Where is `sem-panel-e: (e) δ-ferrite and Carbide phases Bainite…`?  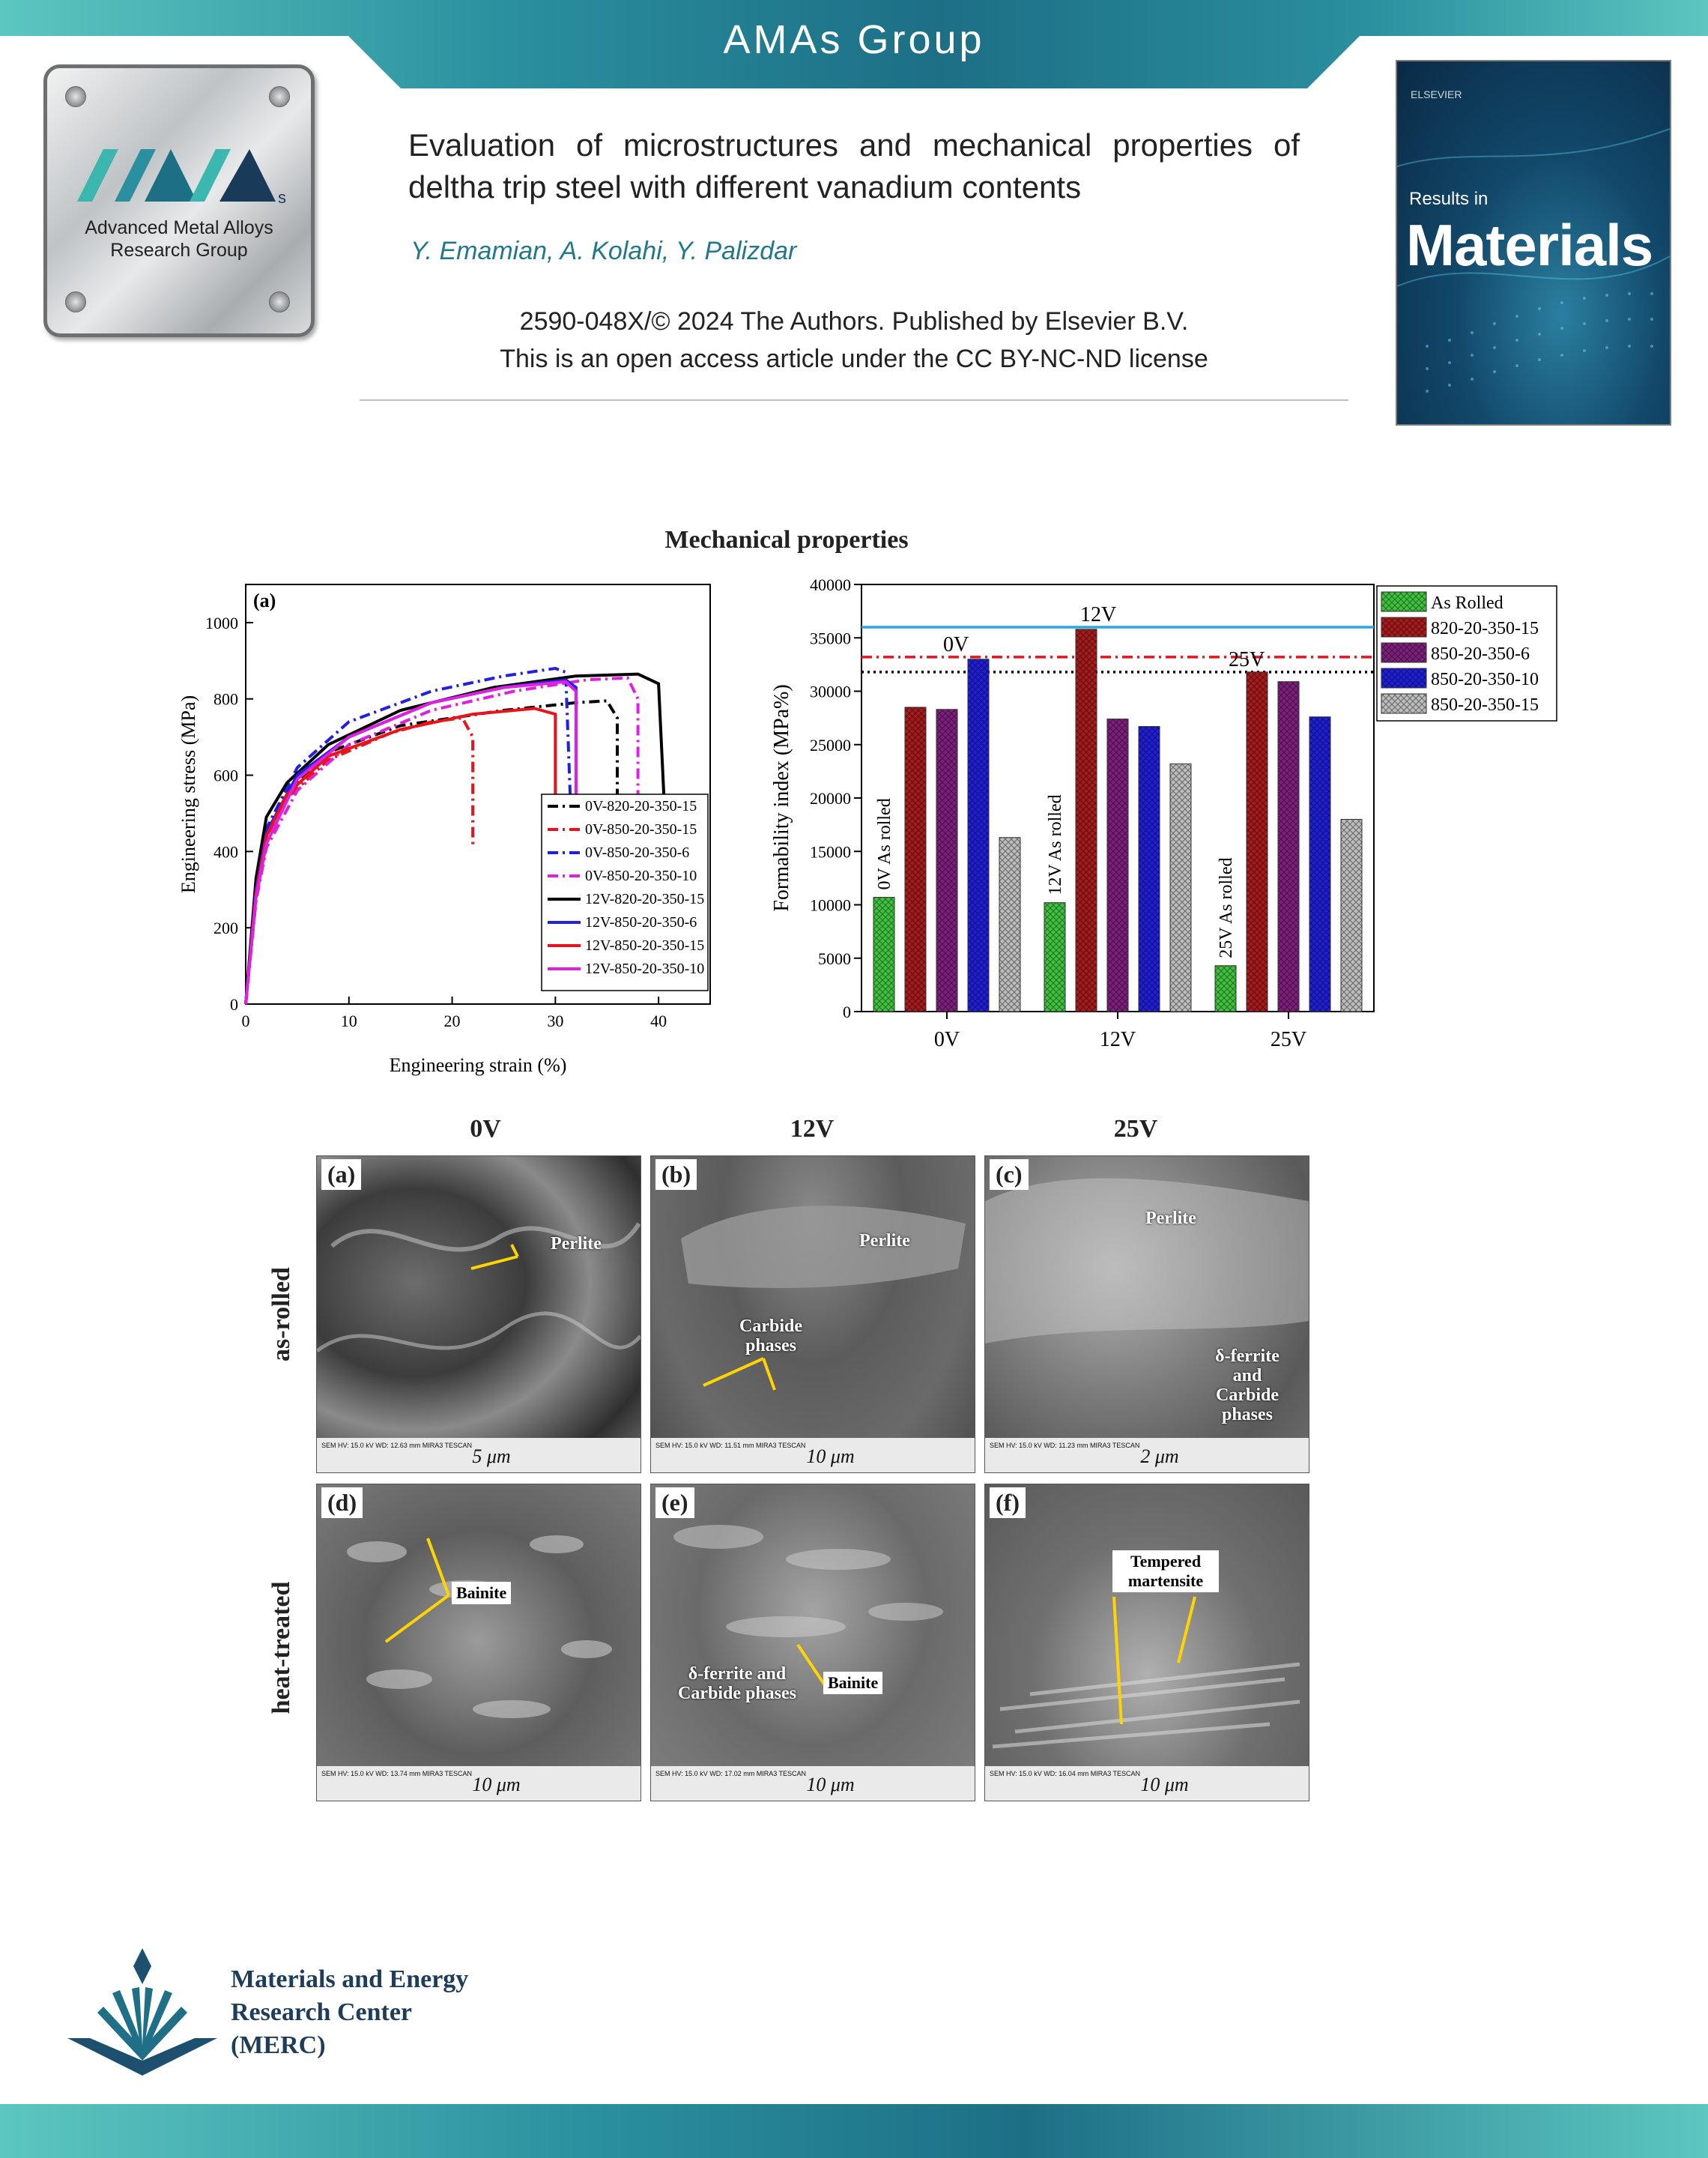
sem-panel-e: (e) δ-ferrite and Carbide phases Bainite… is located at coordinates (812, 1642).